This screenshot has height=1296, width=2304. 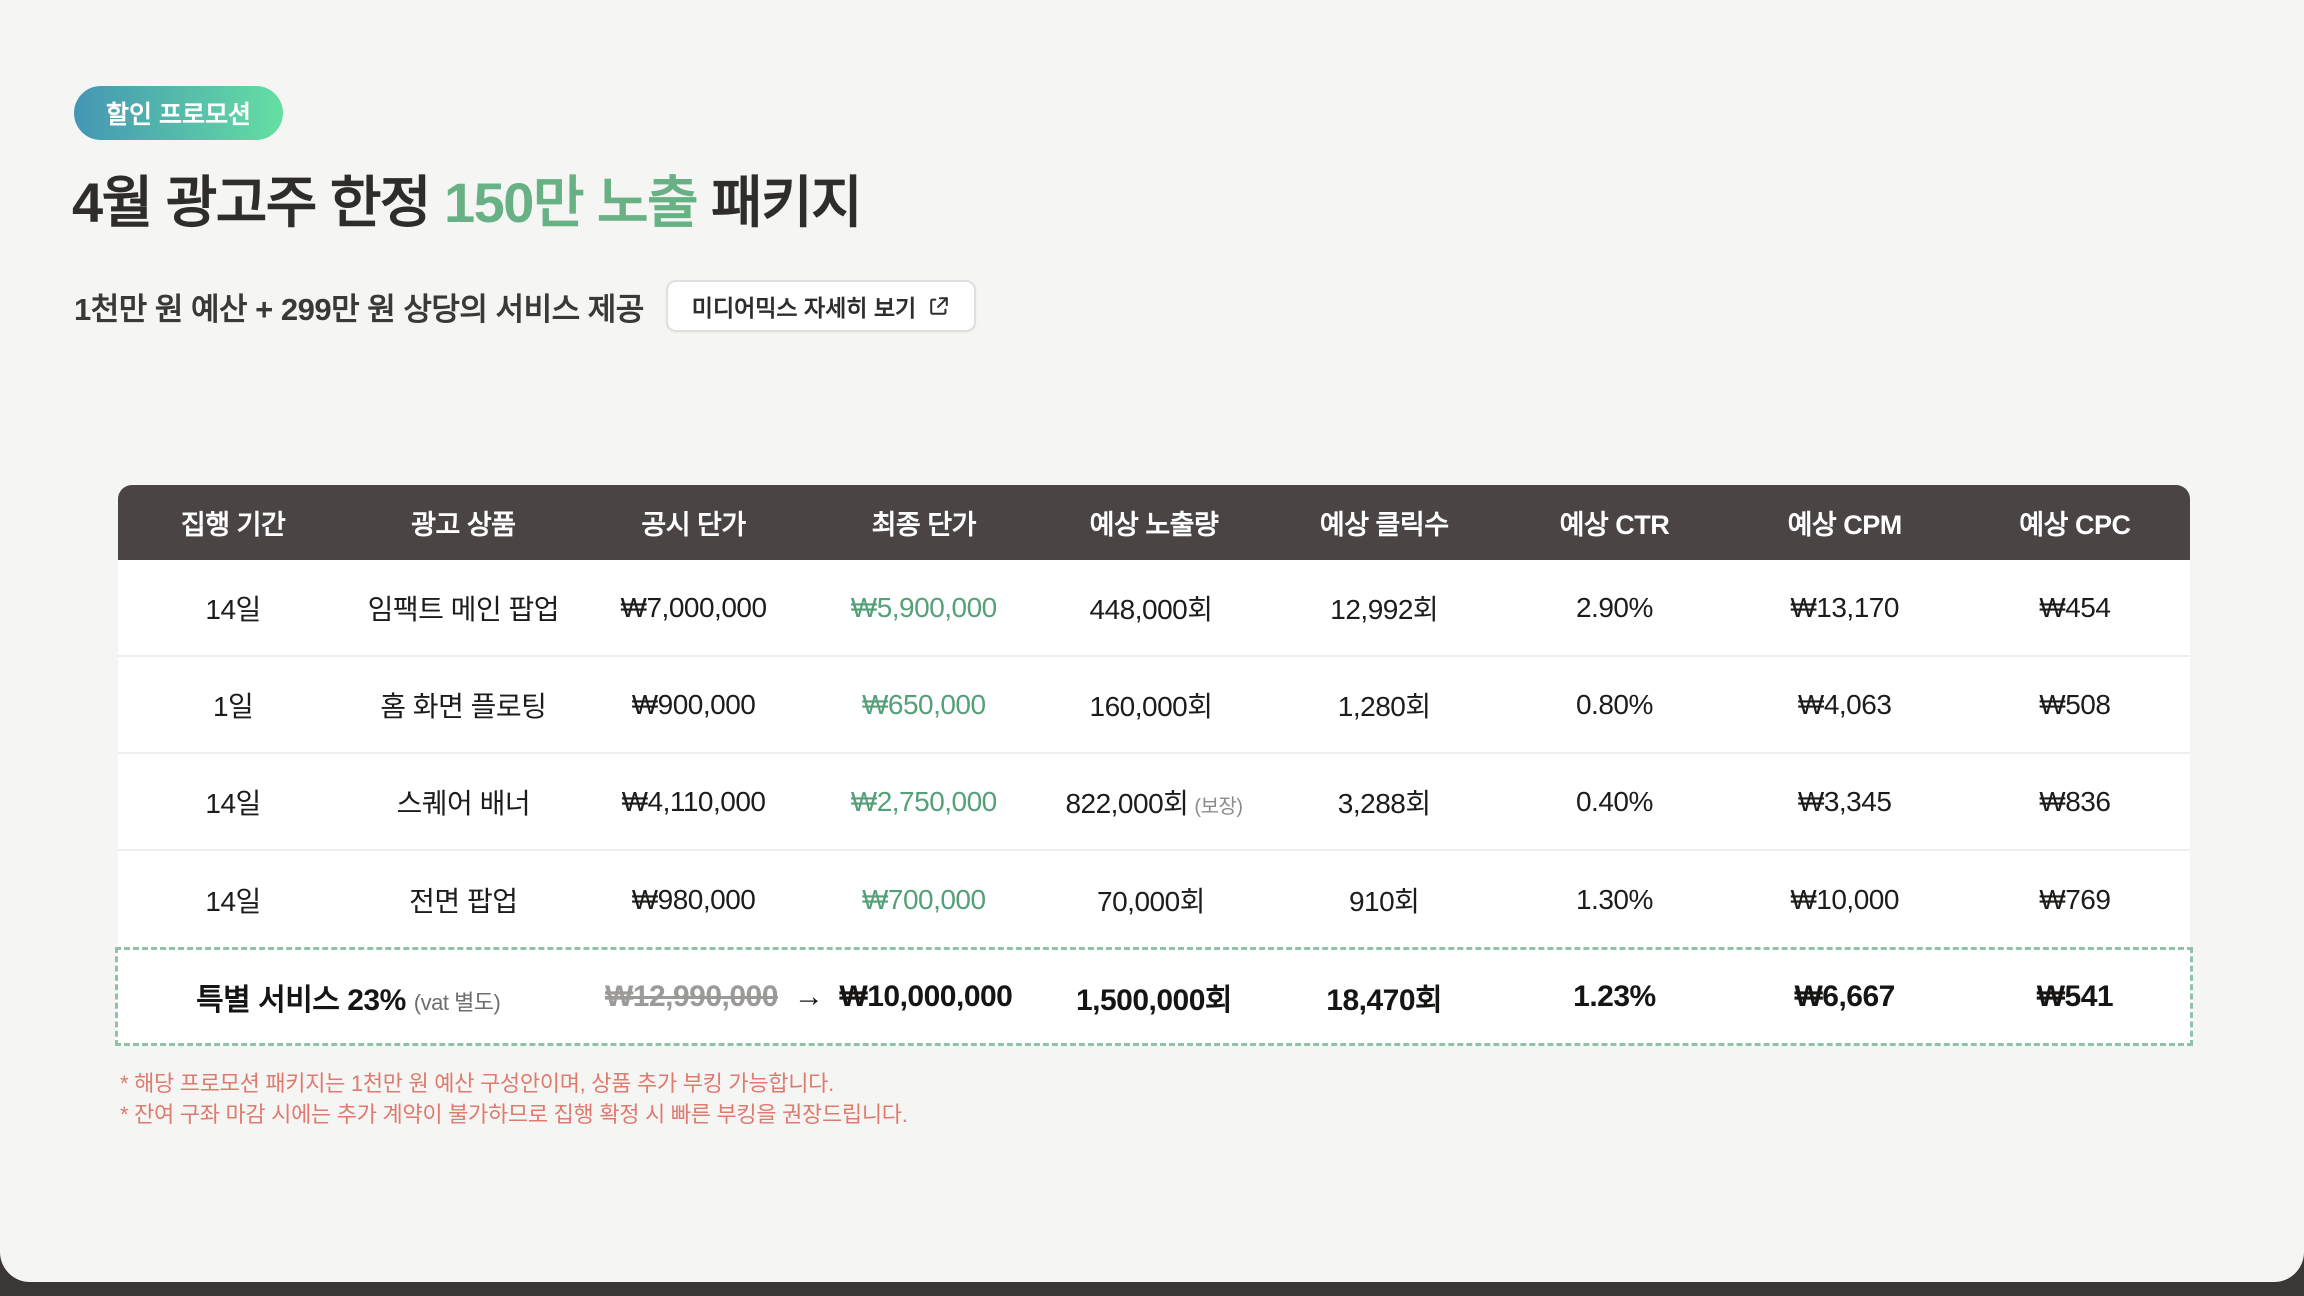 I want to click on cell-product: 홈 화면 플로팅, so click(x=463, y=706).